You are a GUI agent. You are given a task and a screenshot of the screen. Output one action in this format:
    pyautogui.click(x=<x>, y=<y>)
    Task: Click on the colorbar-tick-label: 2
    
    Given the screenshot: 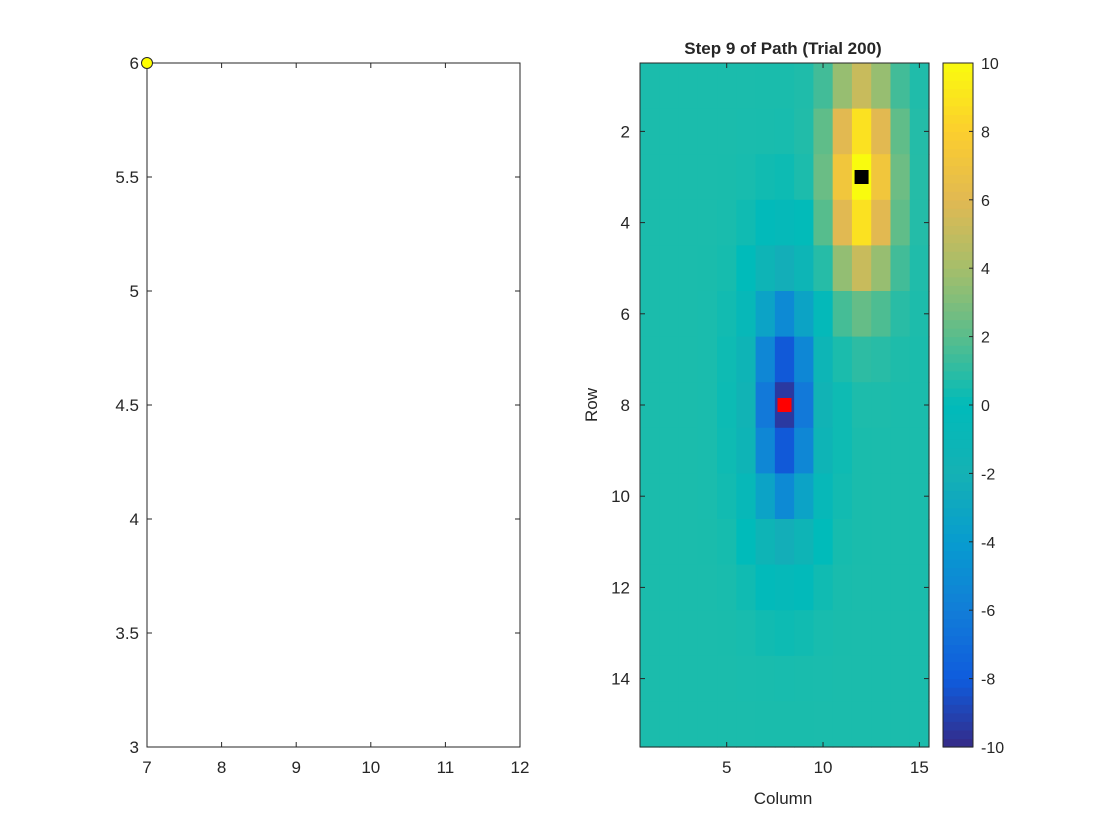 What is the action you would take?
    pyautogui.click(x=985, y=338)
    